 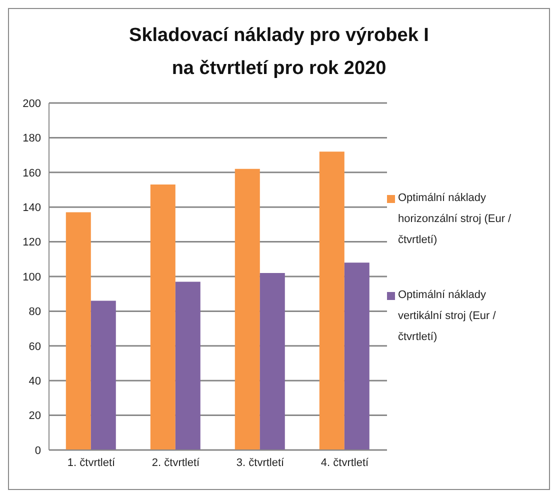 What do you see at coordinates (31, 242) in the screenshot?
I see `y-tick-label: 120` at bounding box center [31, 242].